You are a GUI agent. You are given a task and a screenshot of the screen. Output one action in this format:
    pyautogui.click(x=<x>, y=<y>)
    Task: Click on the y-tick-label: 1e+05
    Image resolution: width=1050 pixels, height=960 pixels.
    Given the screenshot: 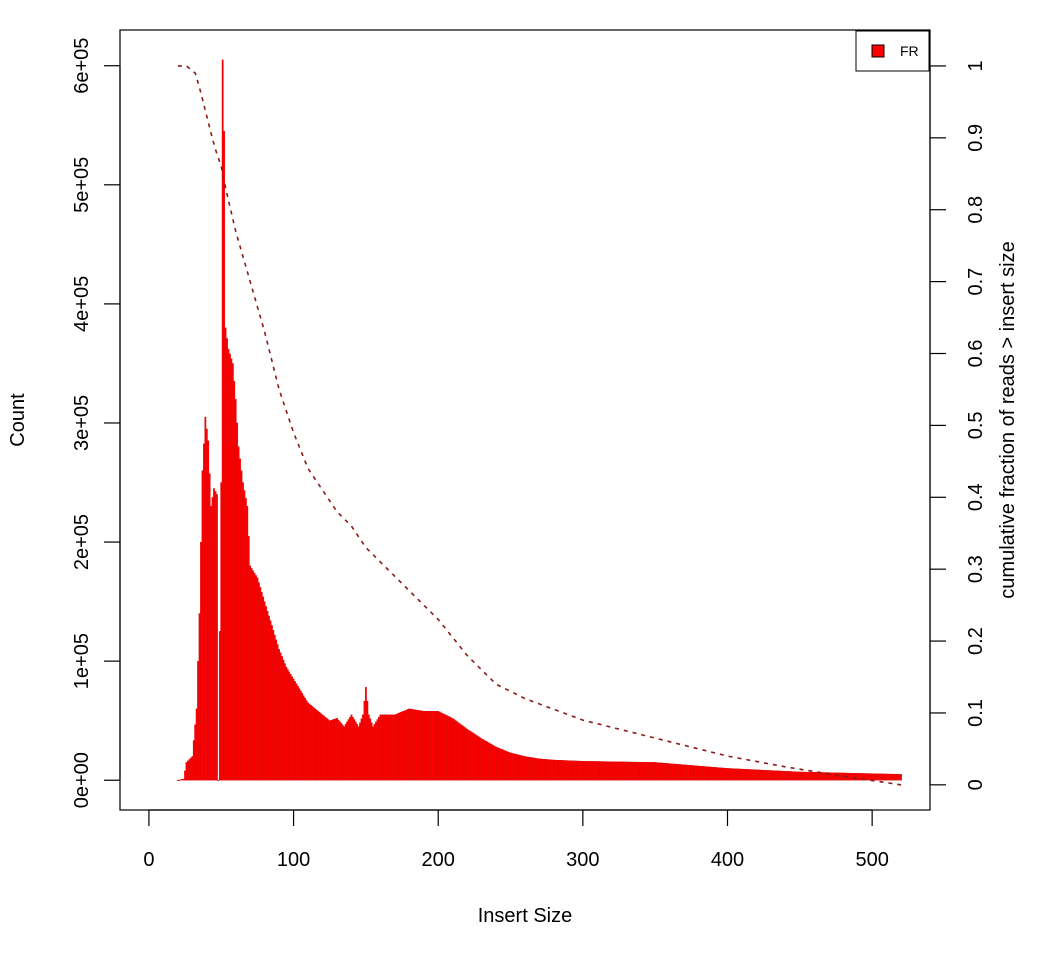 What is the action you would take?
    pyautogui.click(x=82, y=661)
    